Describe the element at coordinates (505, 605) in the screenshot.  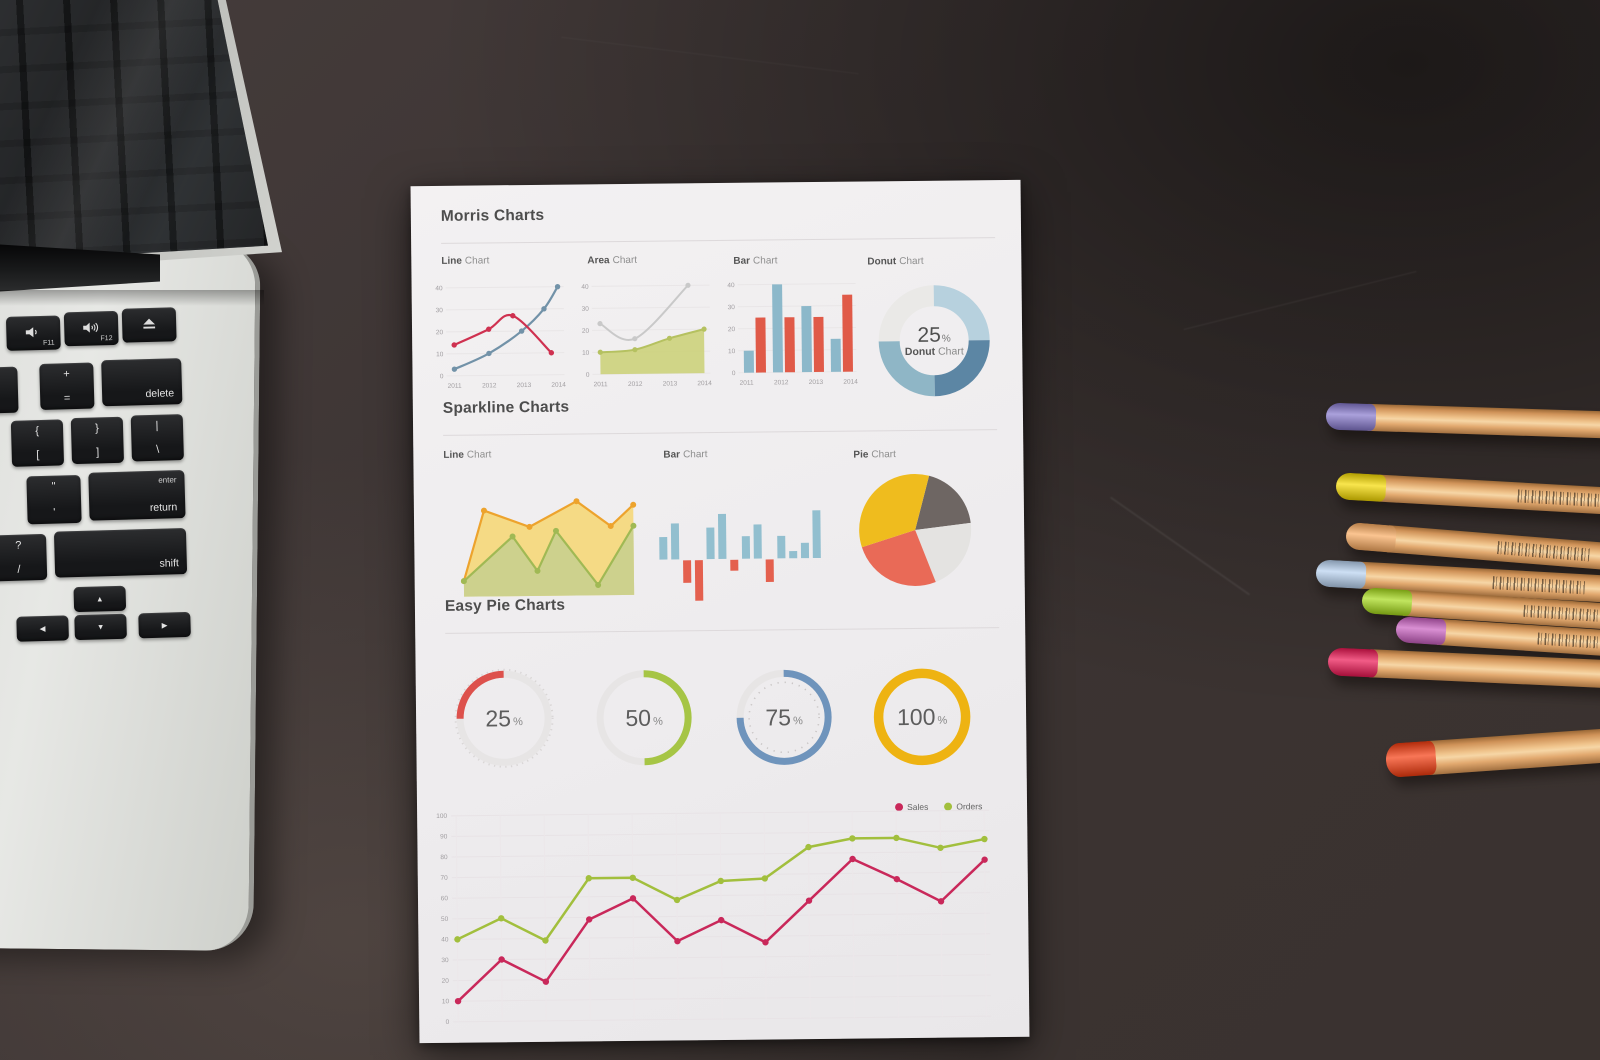
I see `section-heading-easy-pie: Easy Pie Charts` at that location.